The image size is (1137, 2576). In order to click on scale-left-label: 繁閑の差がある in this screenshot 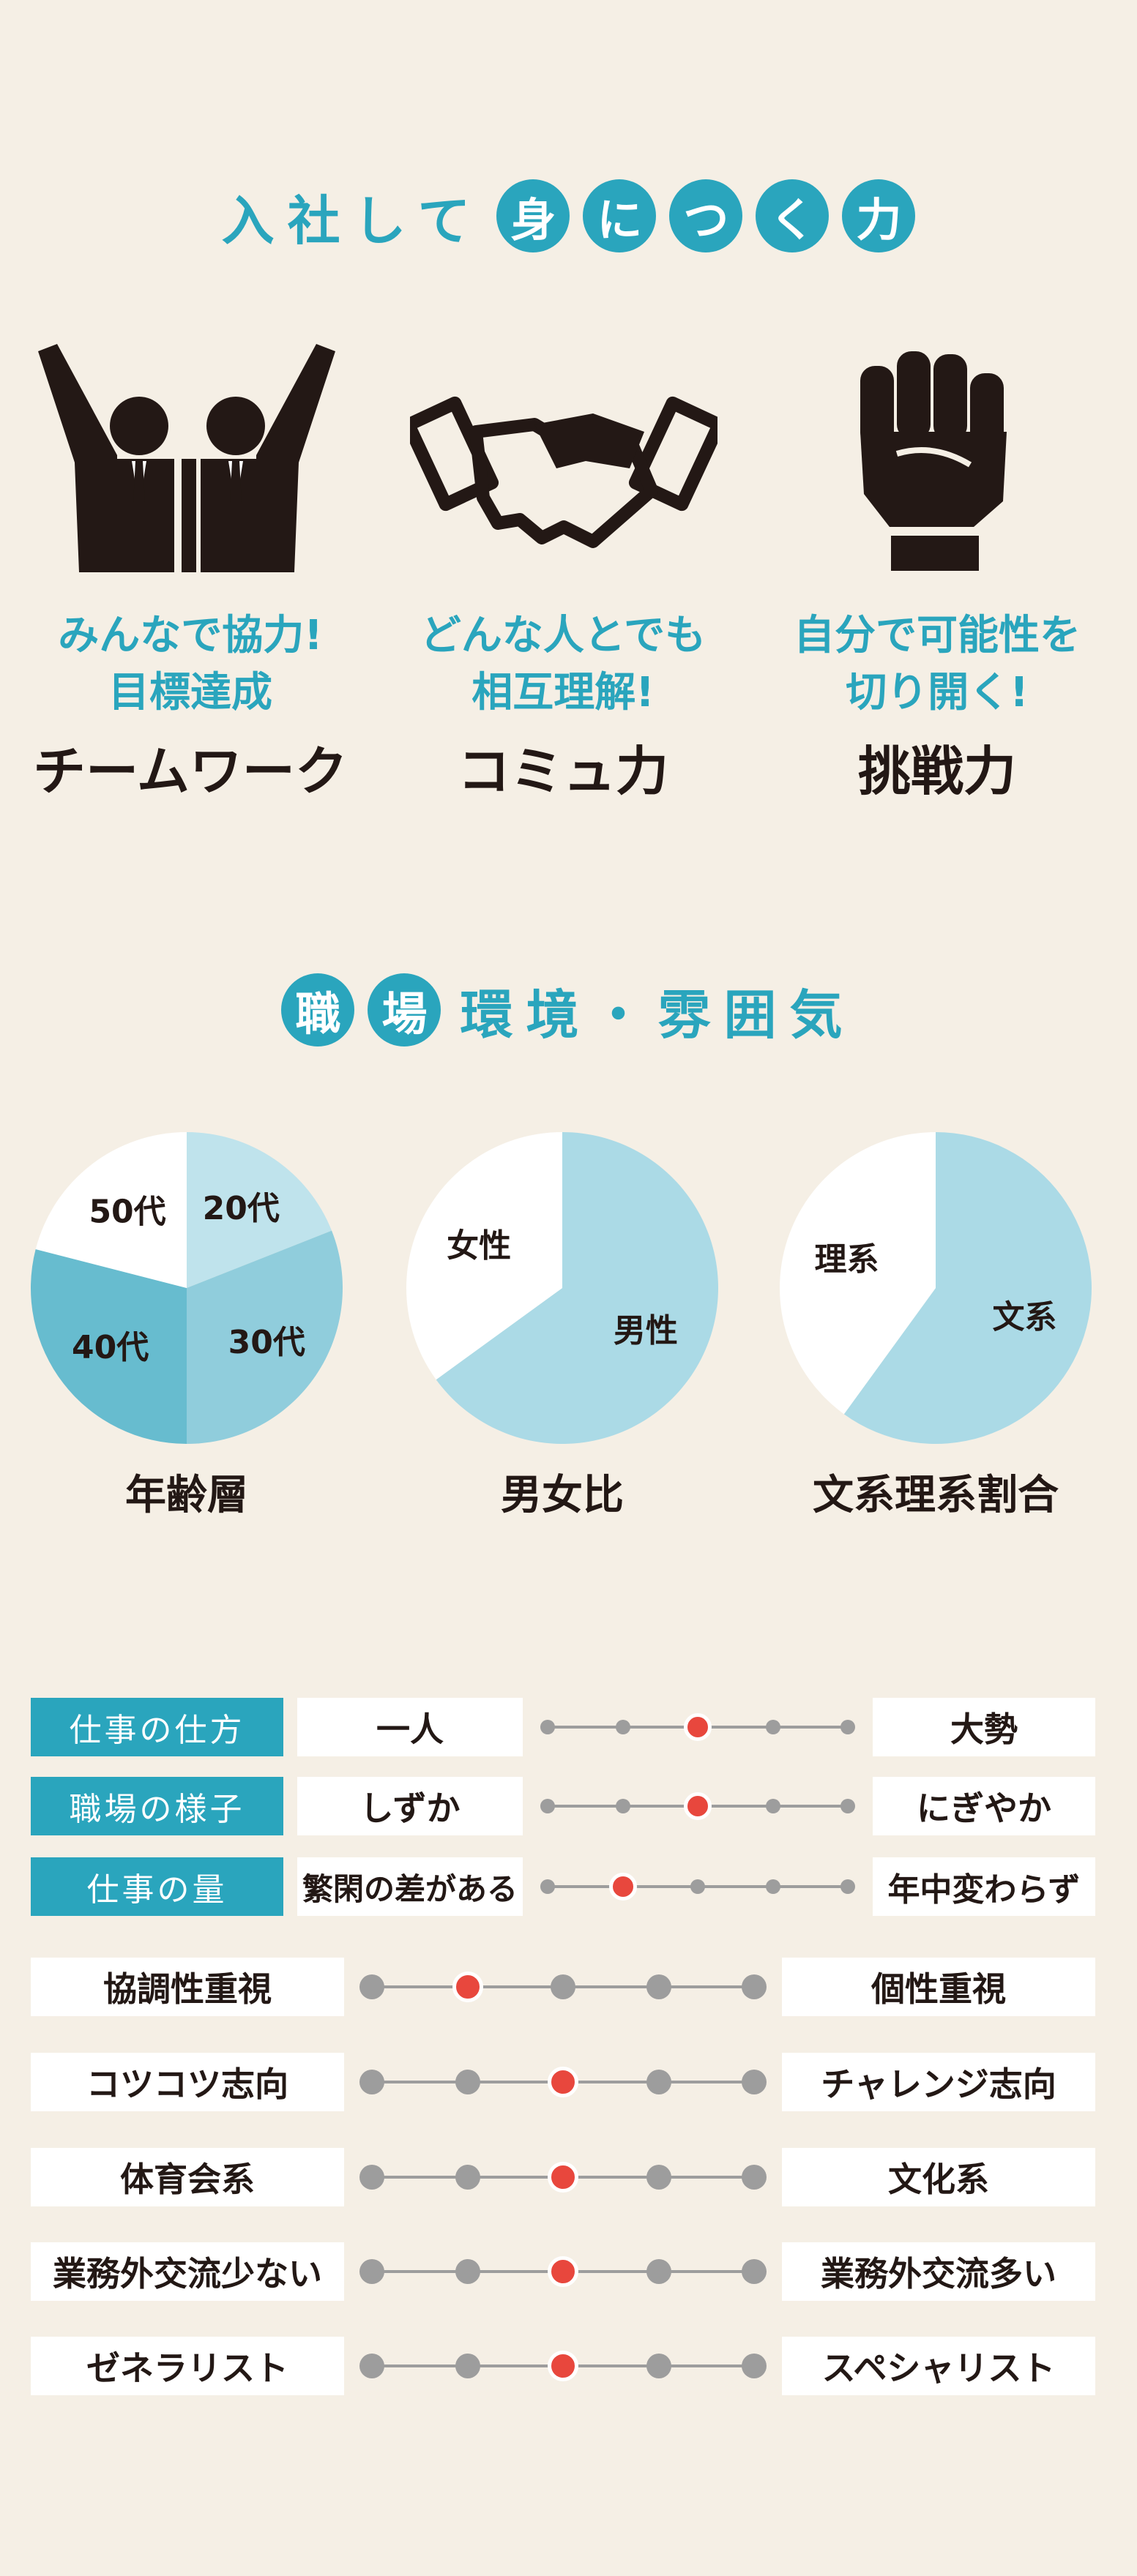, I will do `click(410, 1886)`.